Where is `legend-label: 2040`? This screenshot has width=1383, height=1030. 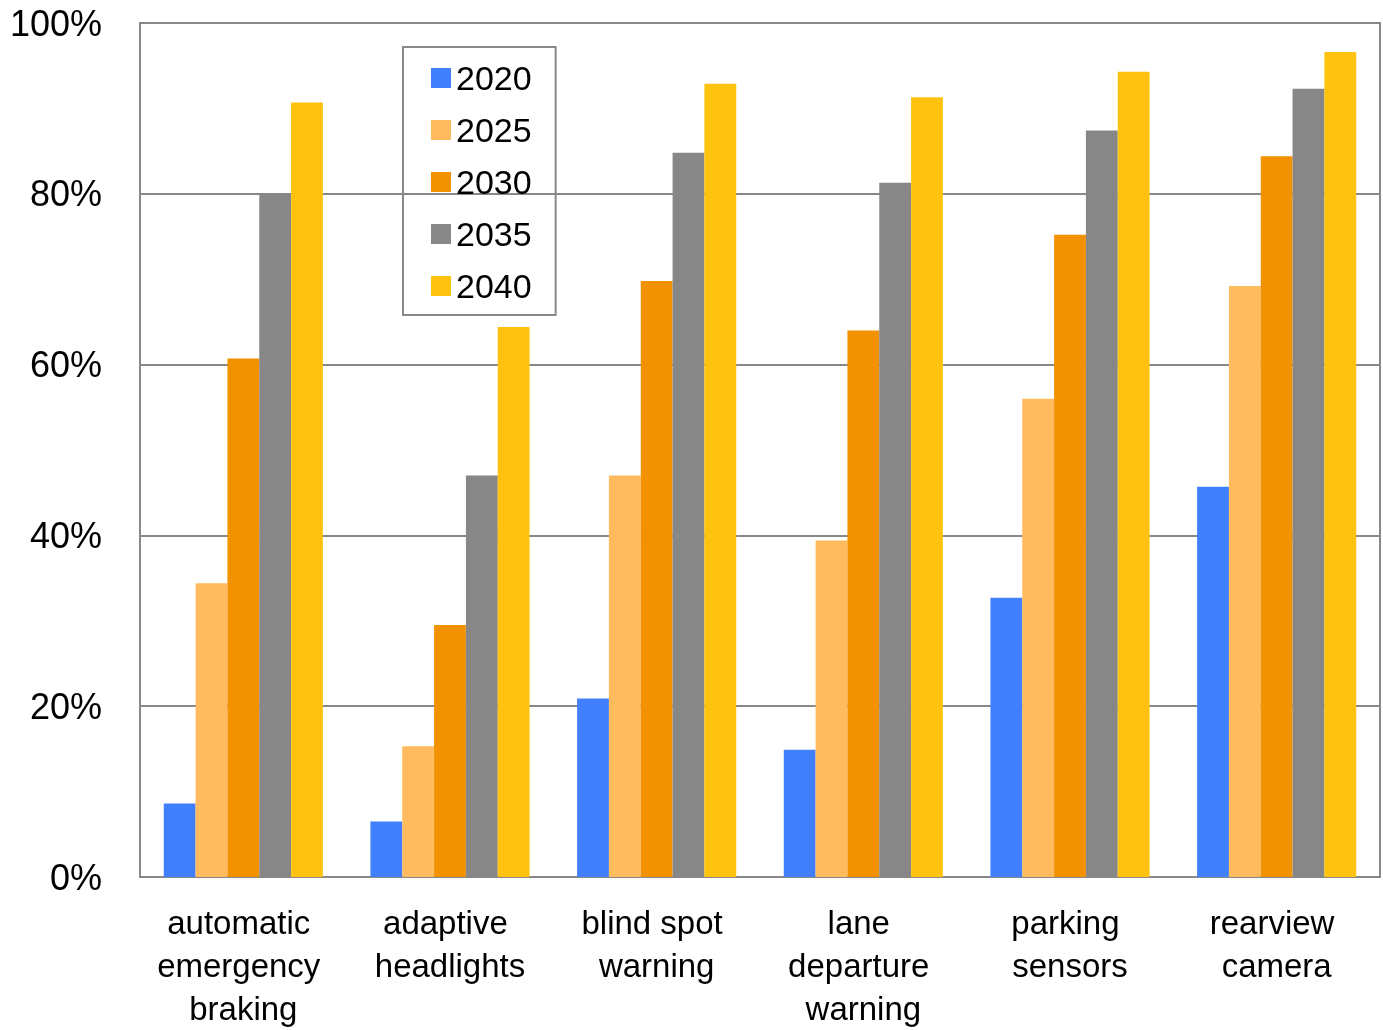
legend-label: 2040 is located at coordinates (494, 286).